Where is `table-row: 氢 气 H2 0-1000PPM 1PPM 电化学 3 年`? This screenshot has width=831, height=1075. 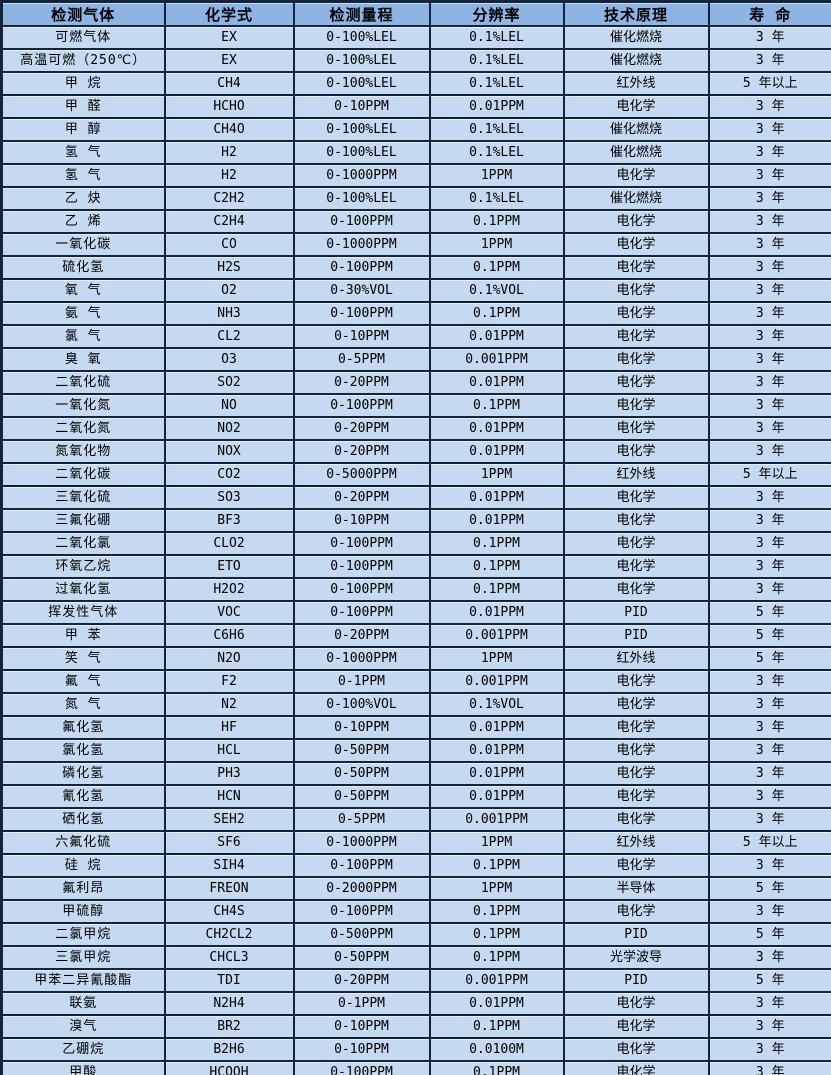
table-row: 氢 气 H2 0-1000PPM 1PPM 电化学 3 年 is located at coordinates (415, 175).